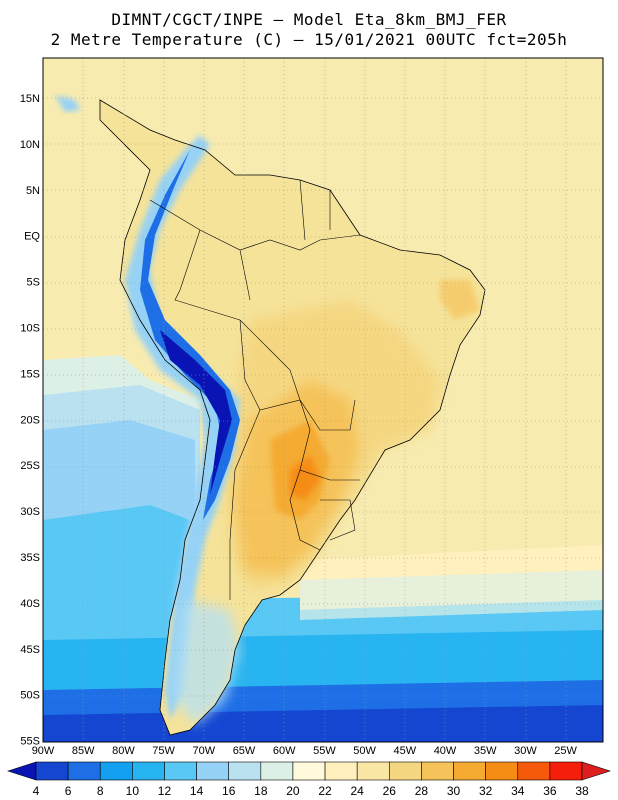 The height and width of the screenshot is (800, 618). What do you see at coordinates (100, 791) in the screenshot?
I see `colorbar-label: 8` at bounding box center [100, 791].